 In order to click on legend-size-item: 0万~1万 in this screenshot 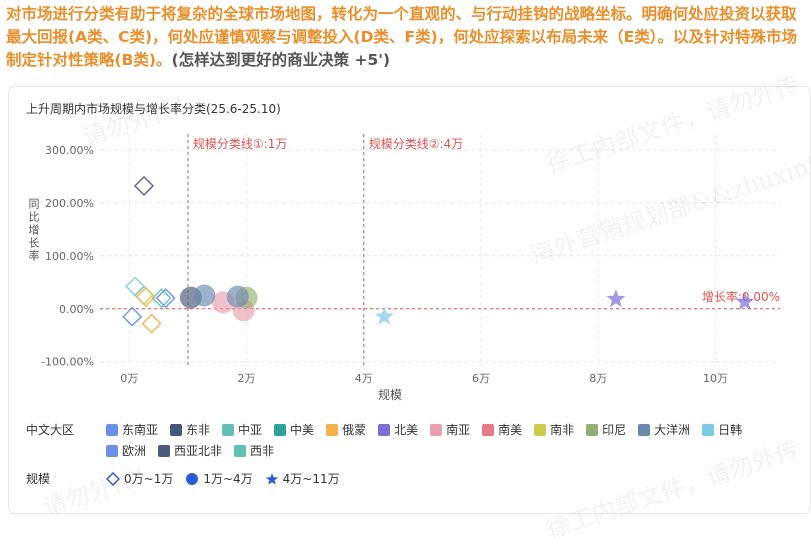, I will do `click(139, 478)`.